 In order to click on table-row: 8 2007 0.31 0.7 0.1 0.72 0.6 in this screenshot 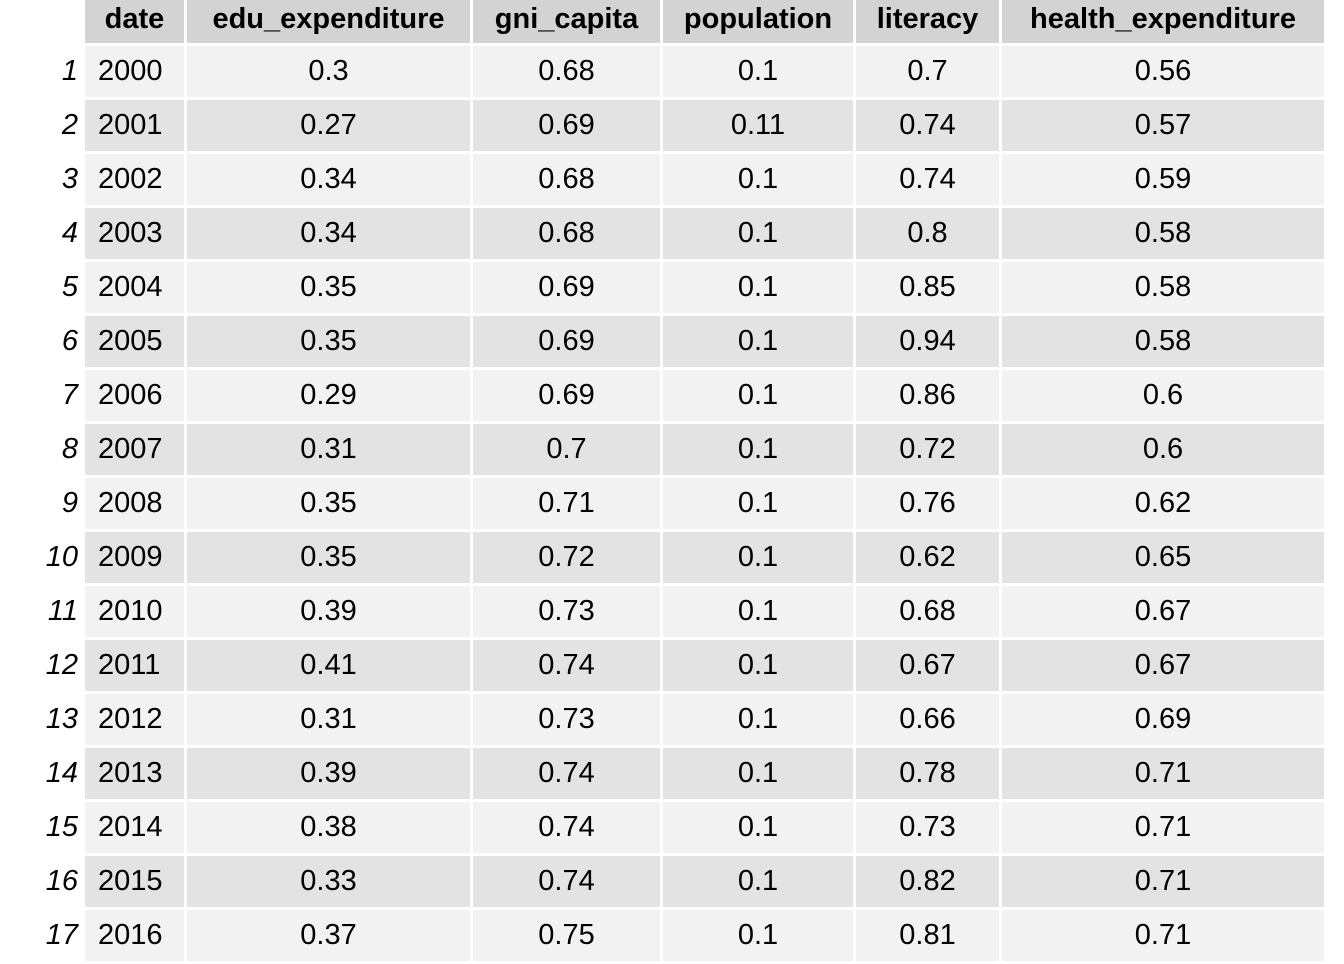, I will do `click(662, 451)`.